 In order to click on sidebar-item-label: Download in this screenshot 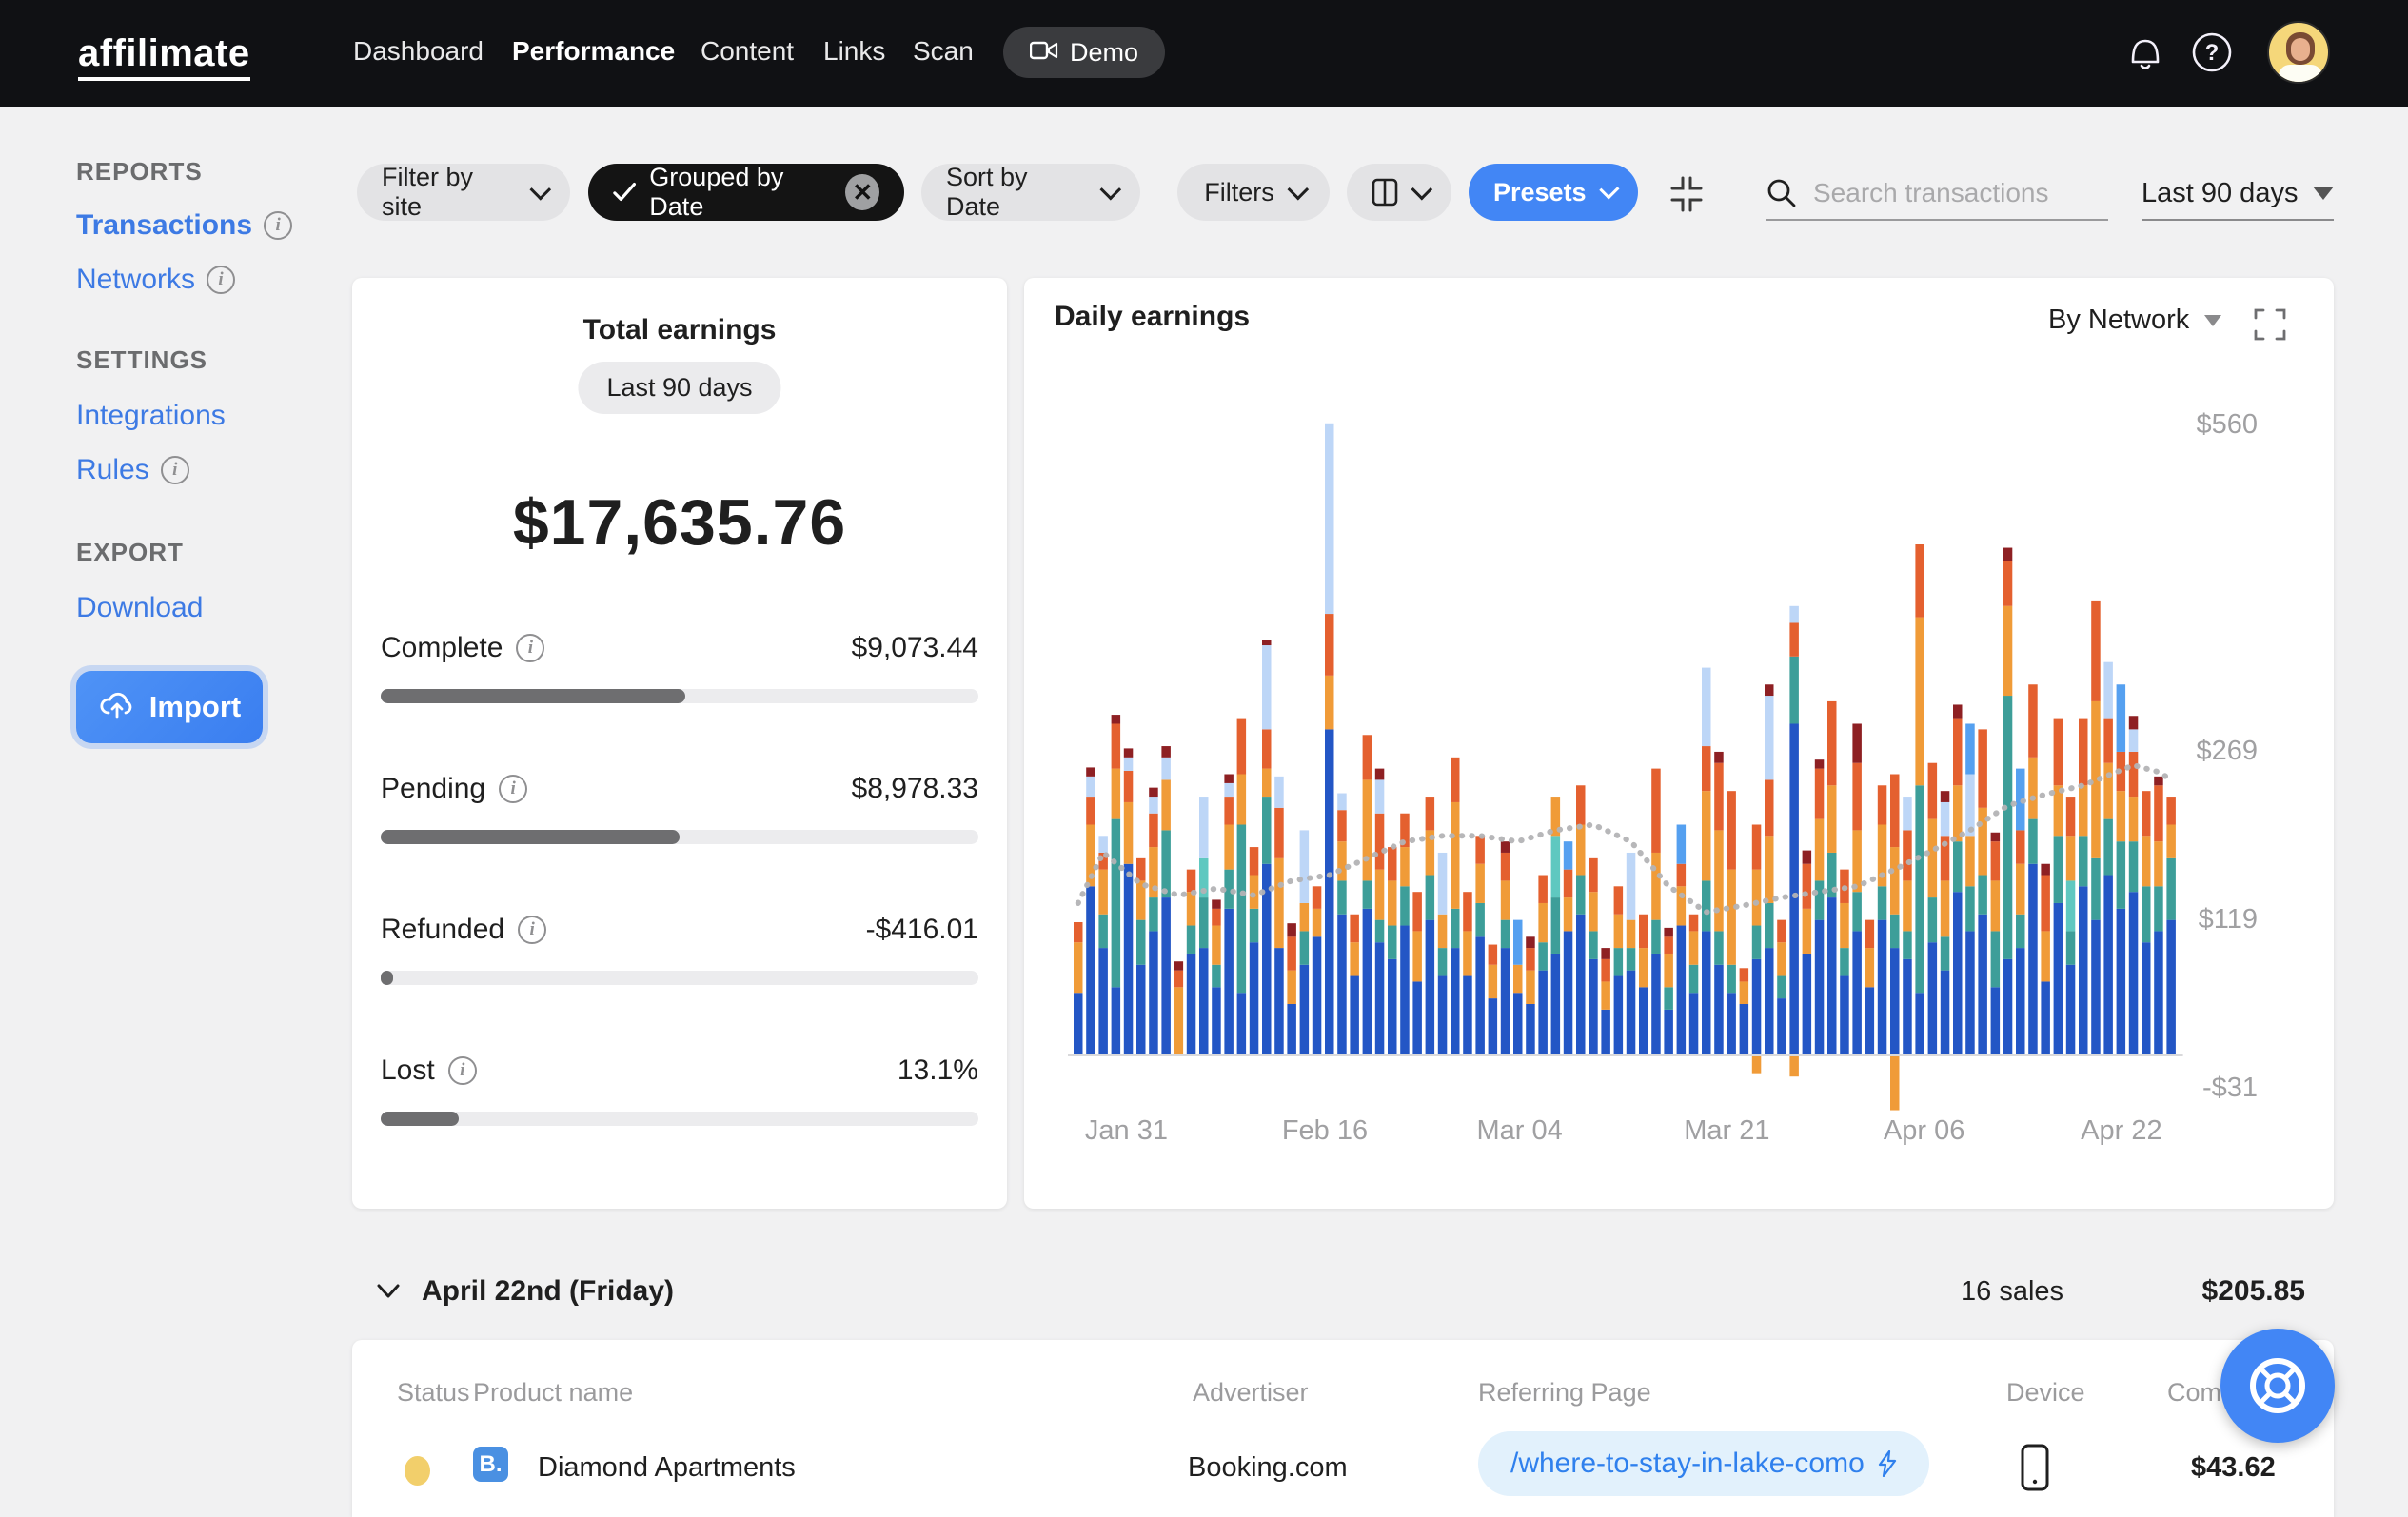, I will do `click(140, 607)`.